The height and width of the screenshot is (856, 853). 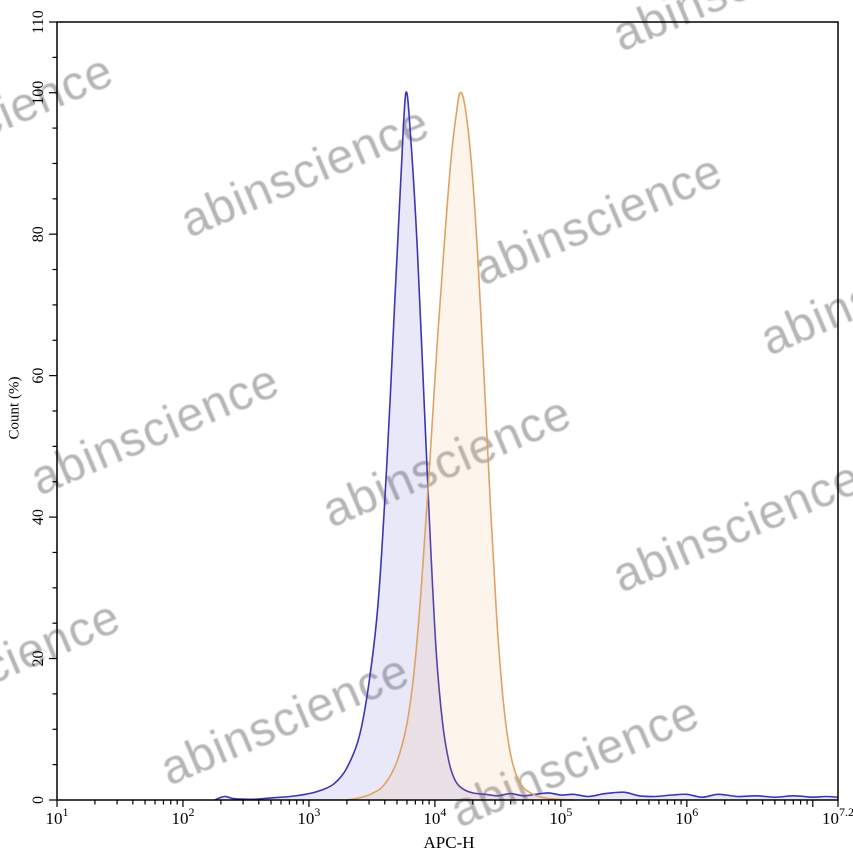 I want to click on y-axis-title: Count (%), so click(x=14, y=408).